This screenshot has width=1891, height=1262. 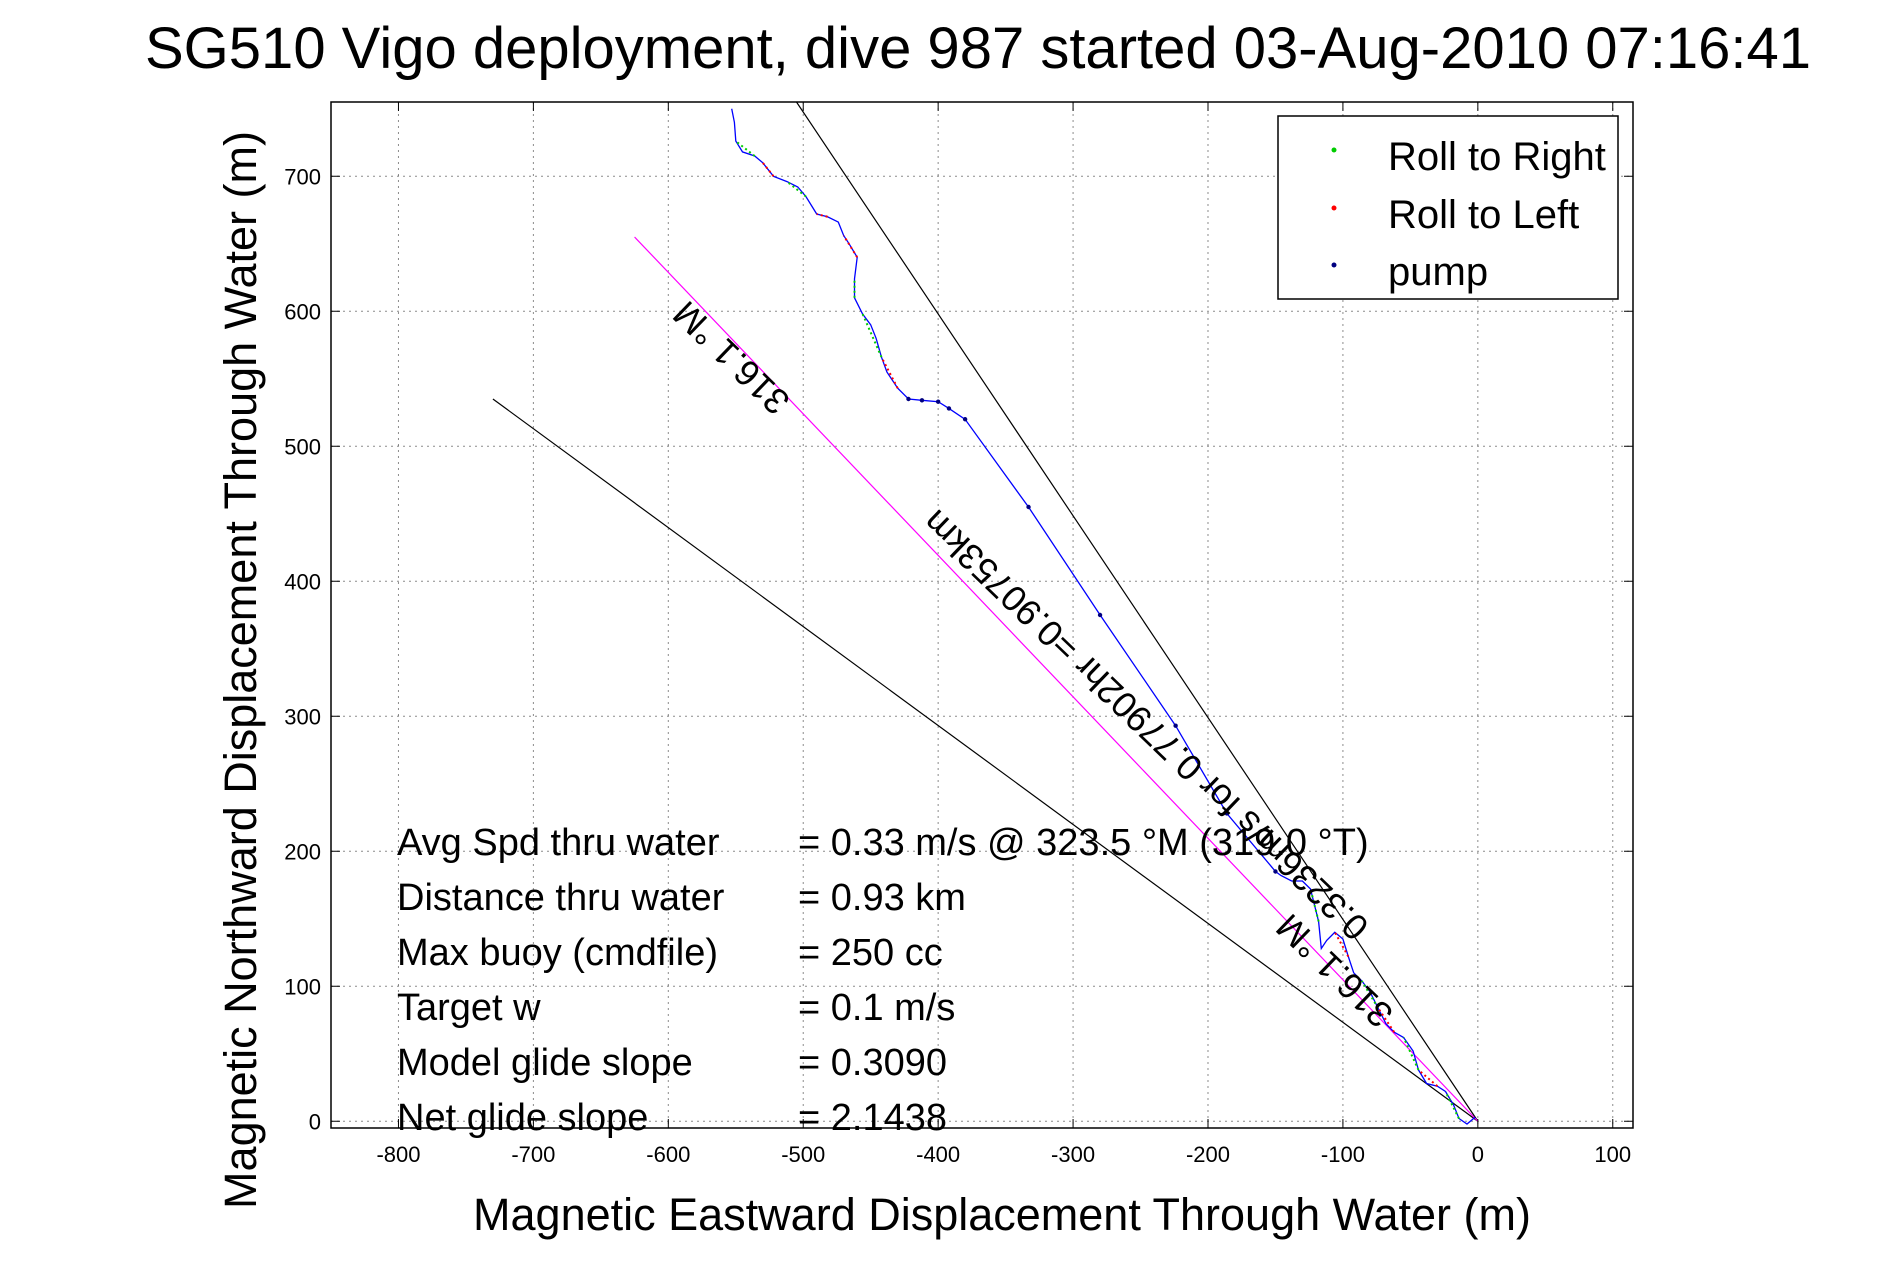 What do you see at coordinates (302, 986) in the screenshot?
I see `y-tick-label: 100` at bounding box center [302, 986].